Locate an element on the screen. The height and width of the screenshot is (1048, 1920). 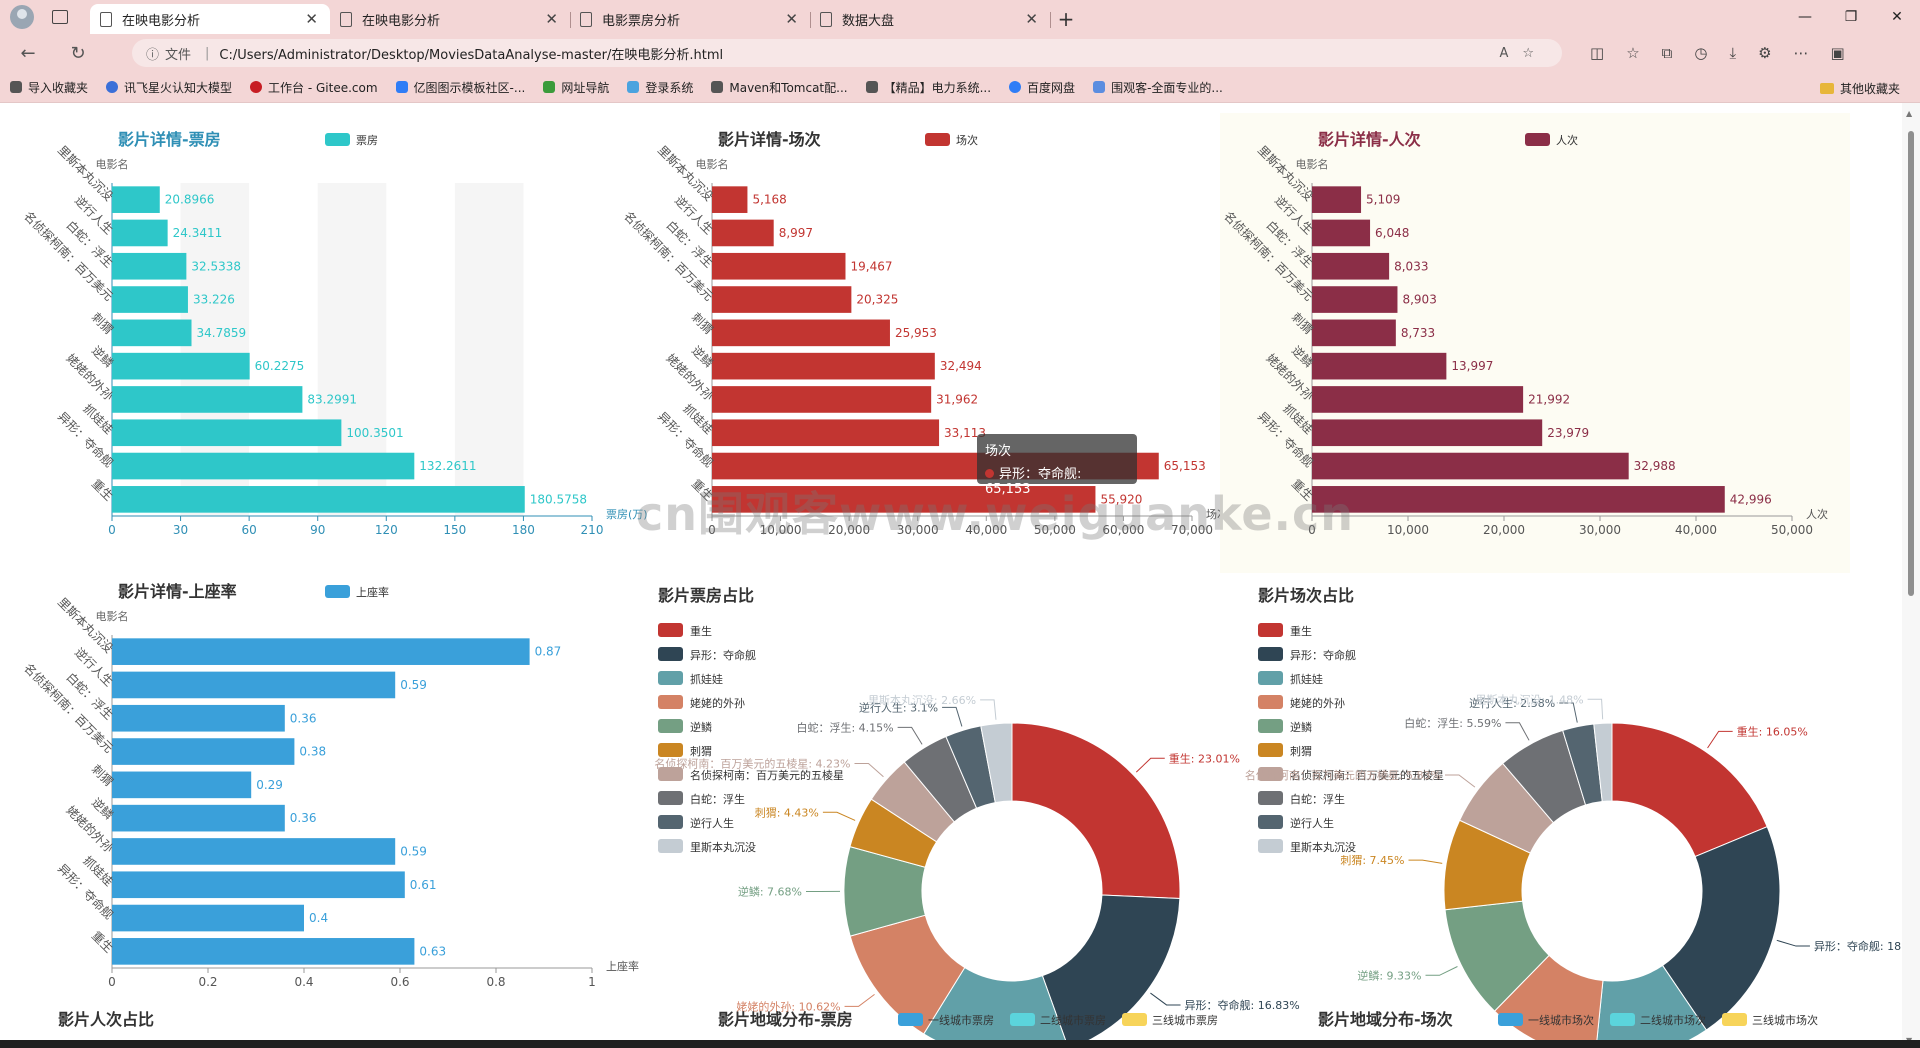
legend-label: 逆鳞 is located at coordinates (1301, 727).